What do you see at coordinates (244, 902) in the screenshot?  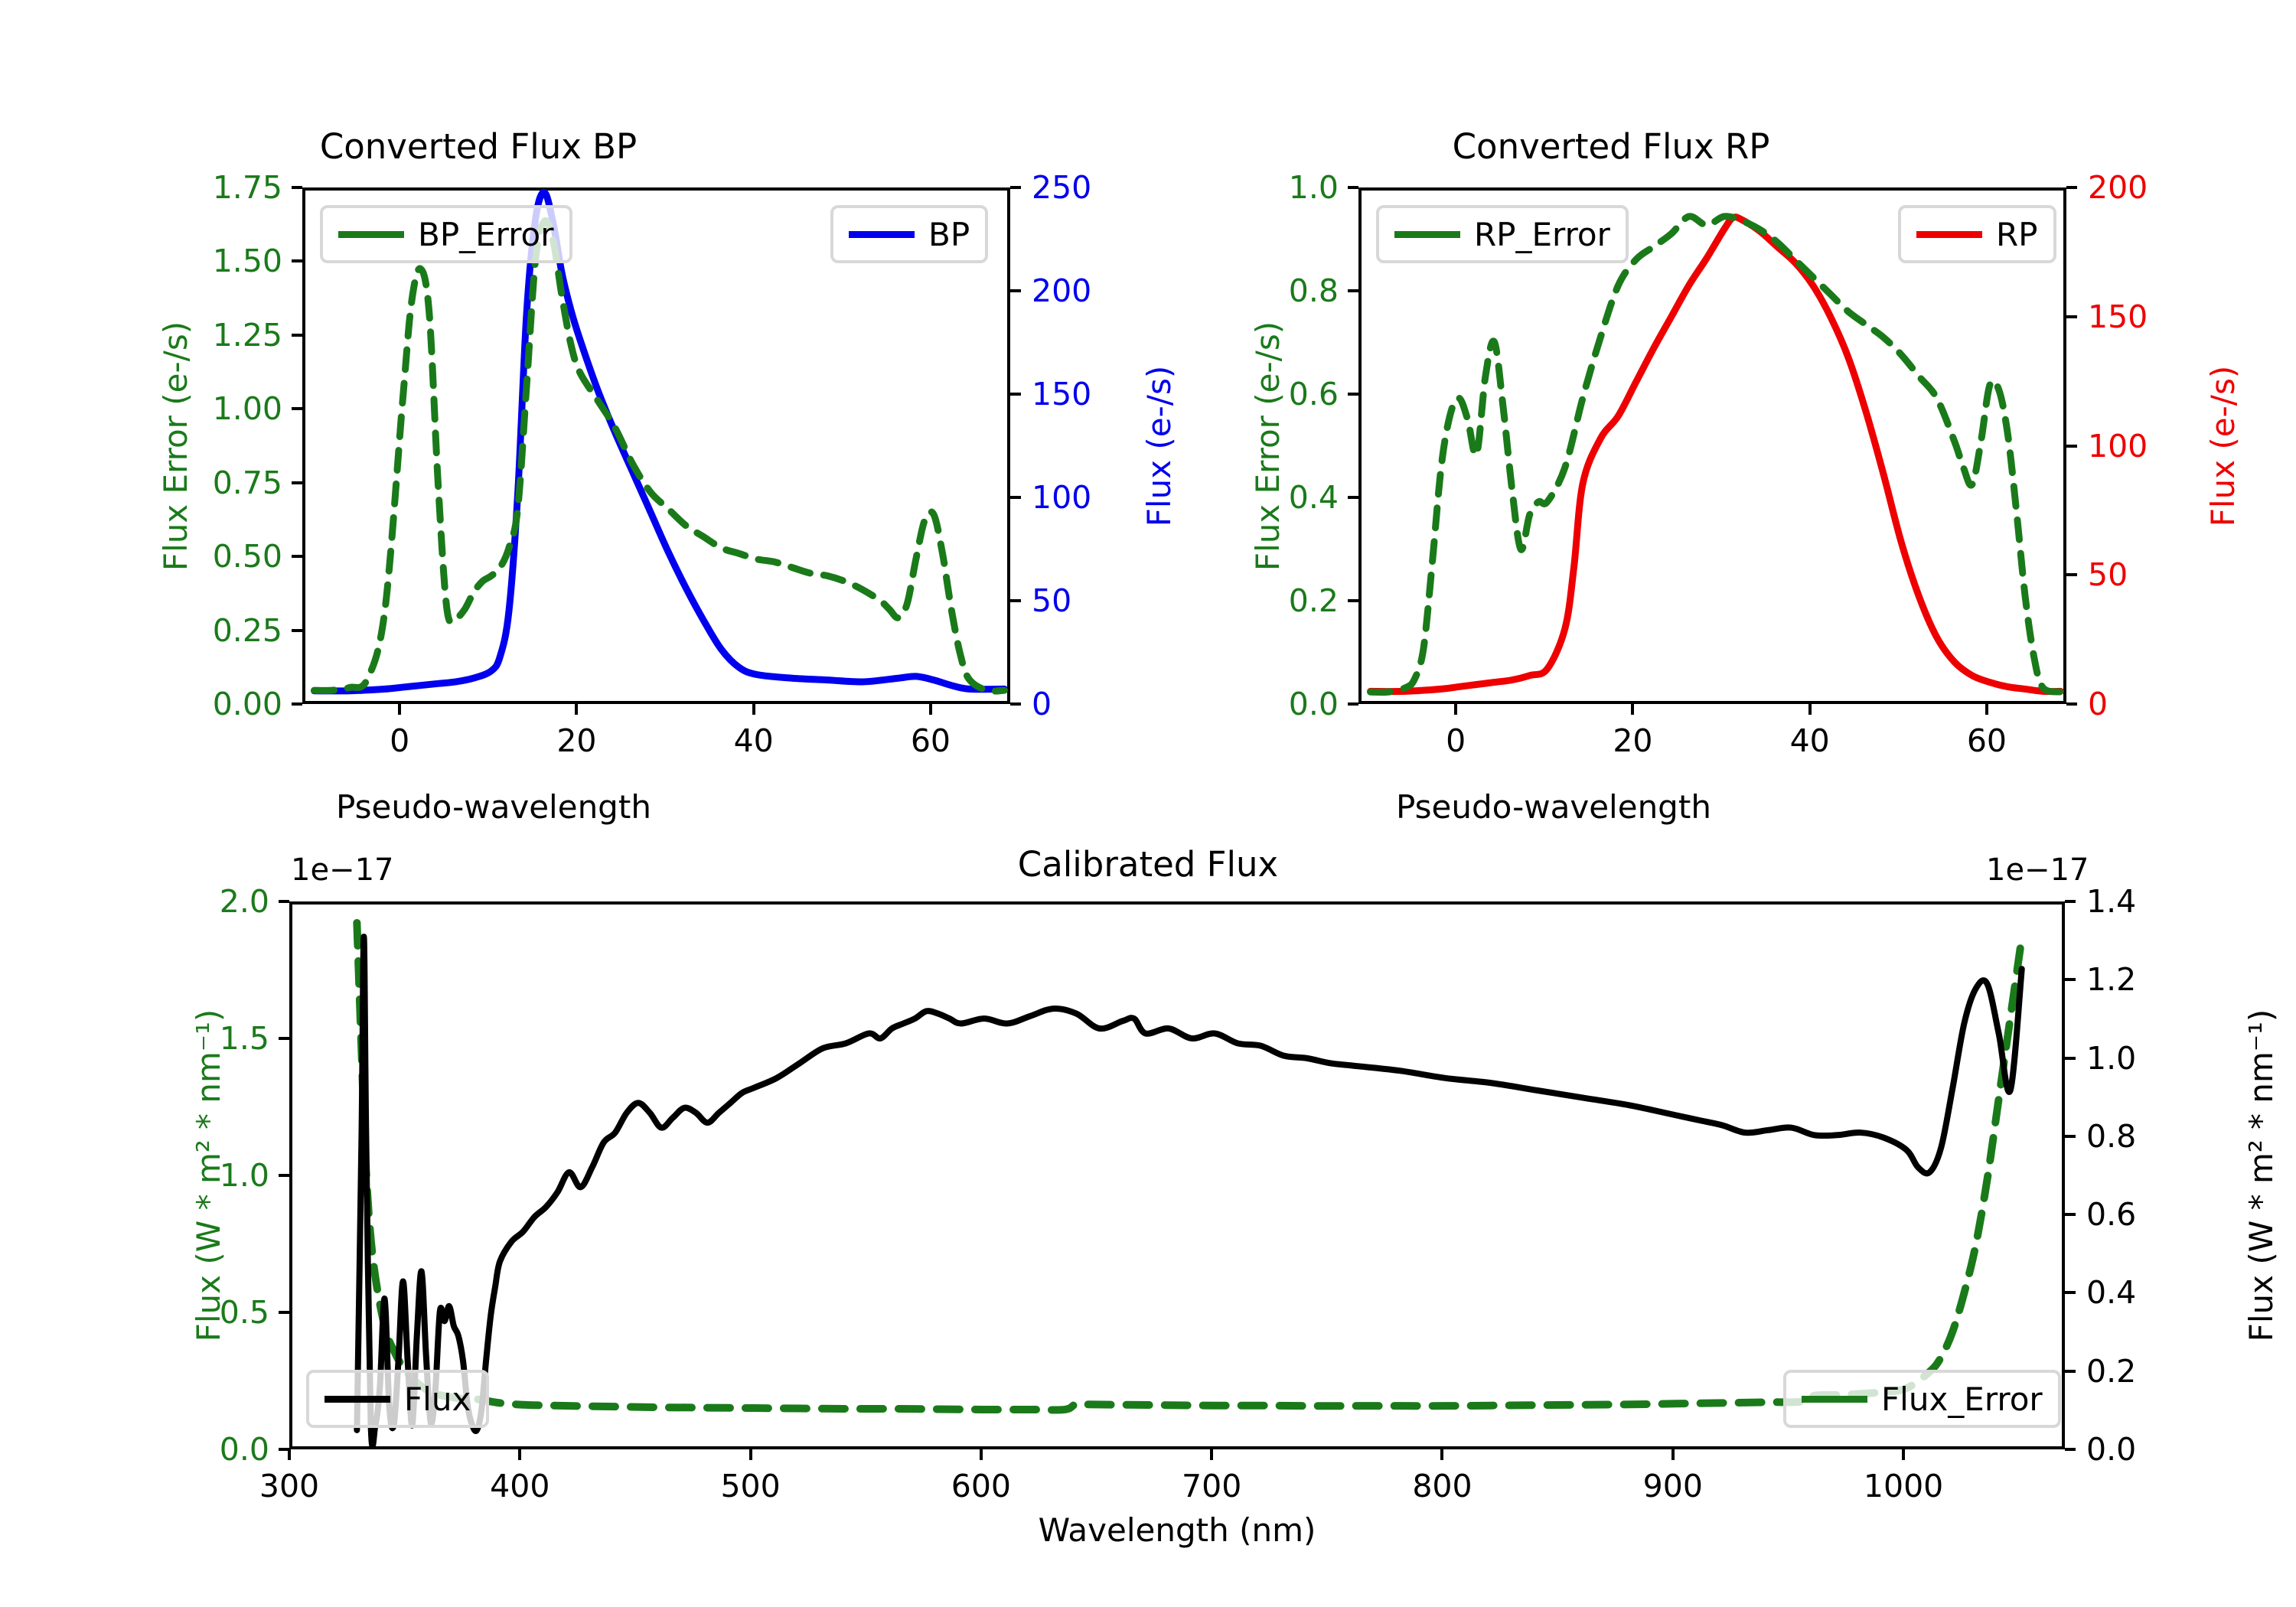 I see `cal-ytick-left-4: 2.0` at bounding box center [244, 902].